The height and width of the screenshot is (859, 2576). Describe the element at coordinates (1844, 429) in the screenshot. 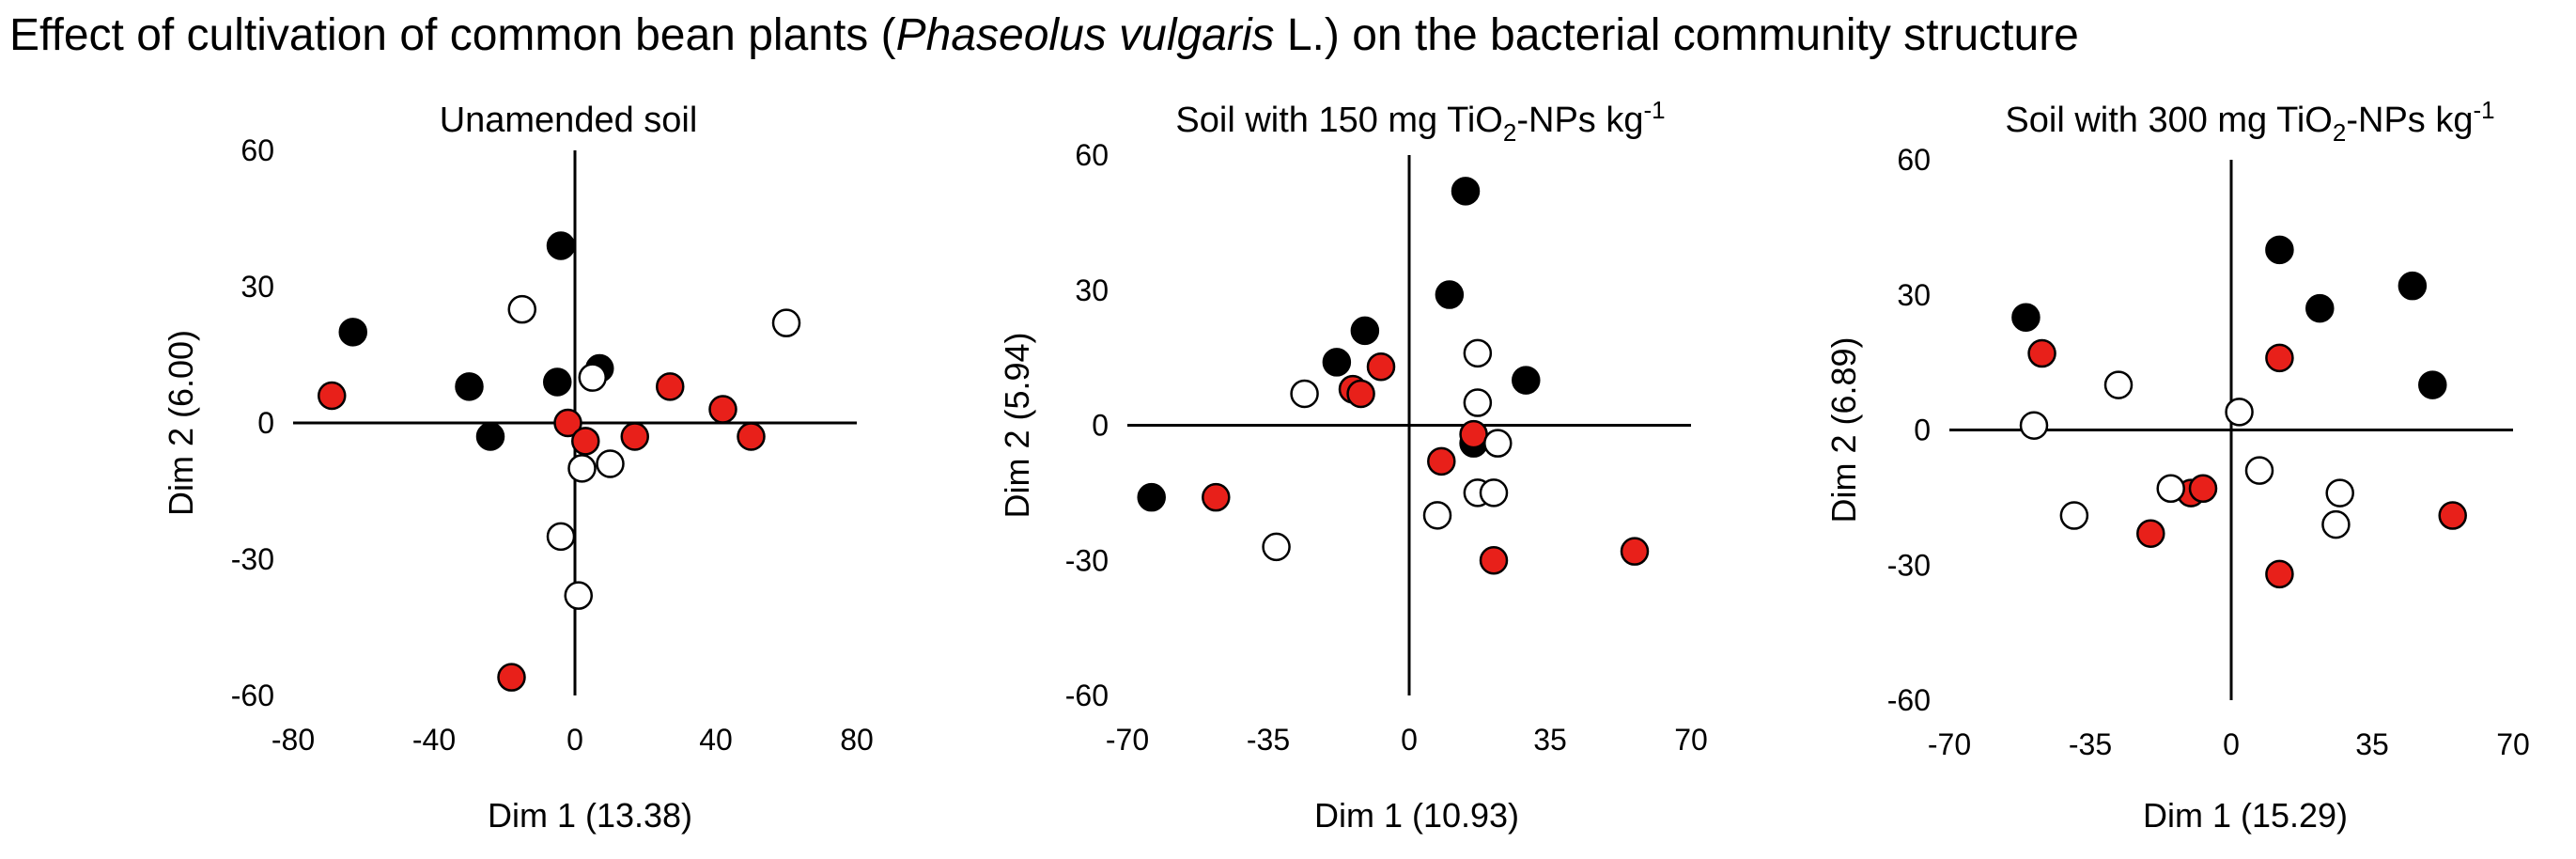

I see `y-axis-label: Dim 2 (6.89)` at that location.